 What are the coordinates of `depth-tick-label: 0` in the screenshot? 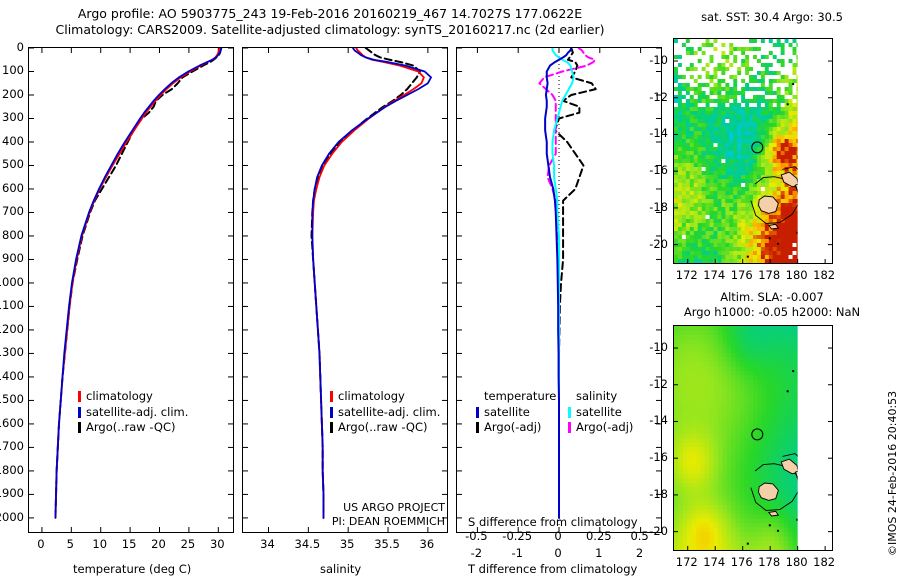 It's located at (20, 47).